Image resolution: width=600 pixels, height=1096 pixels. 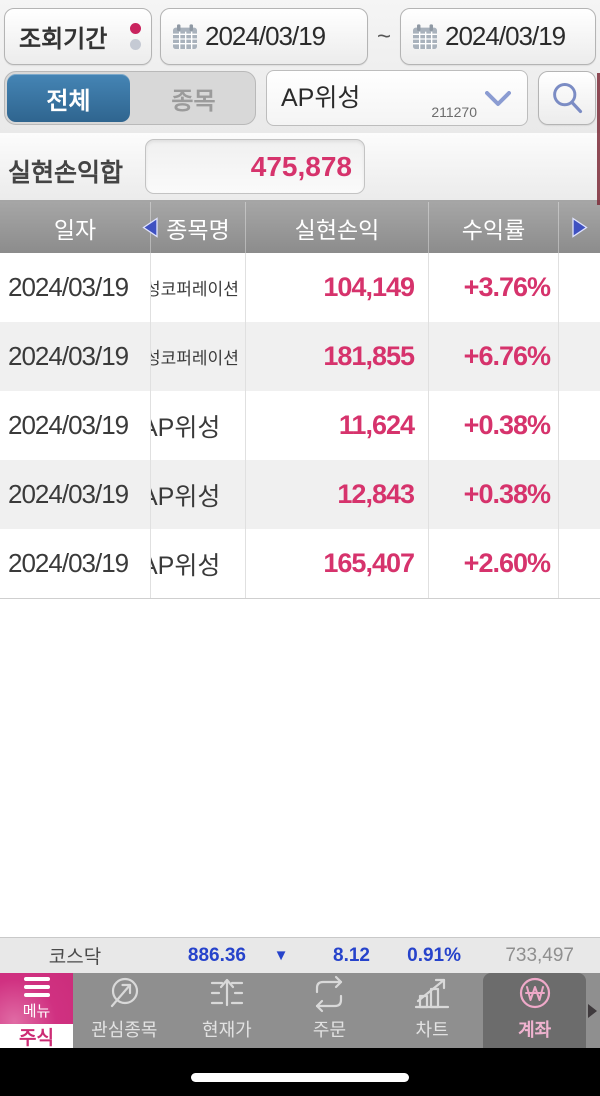 I want to click on scroll-right-icon, so click(x=579, y=227).